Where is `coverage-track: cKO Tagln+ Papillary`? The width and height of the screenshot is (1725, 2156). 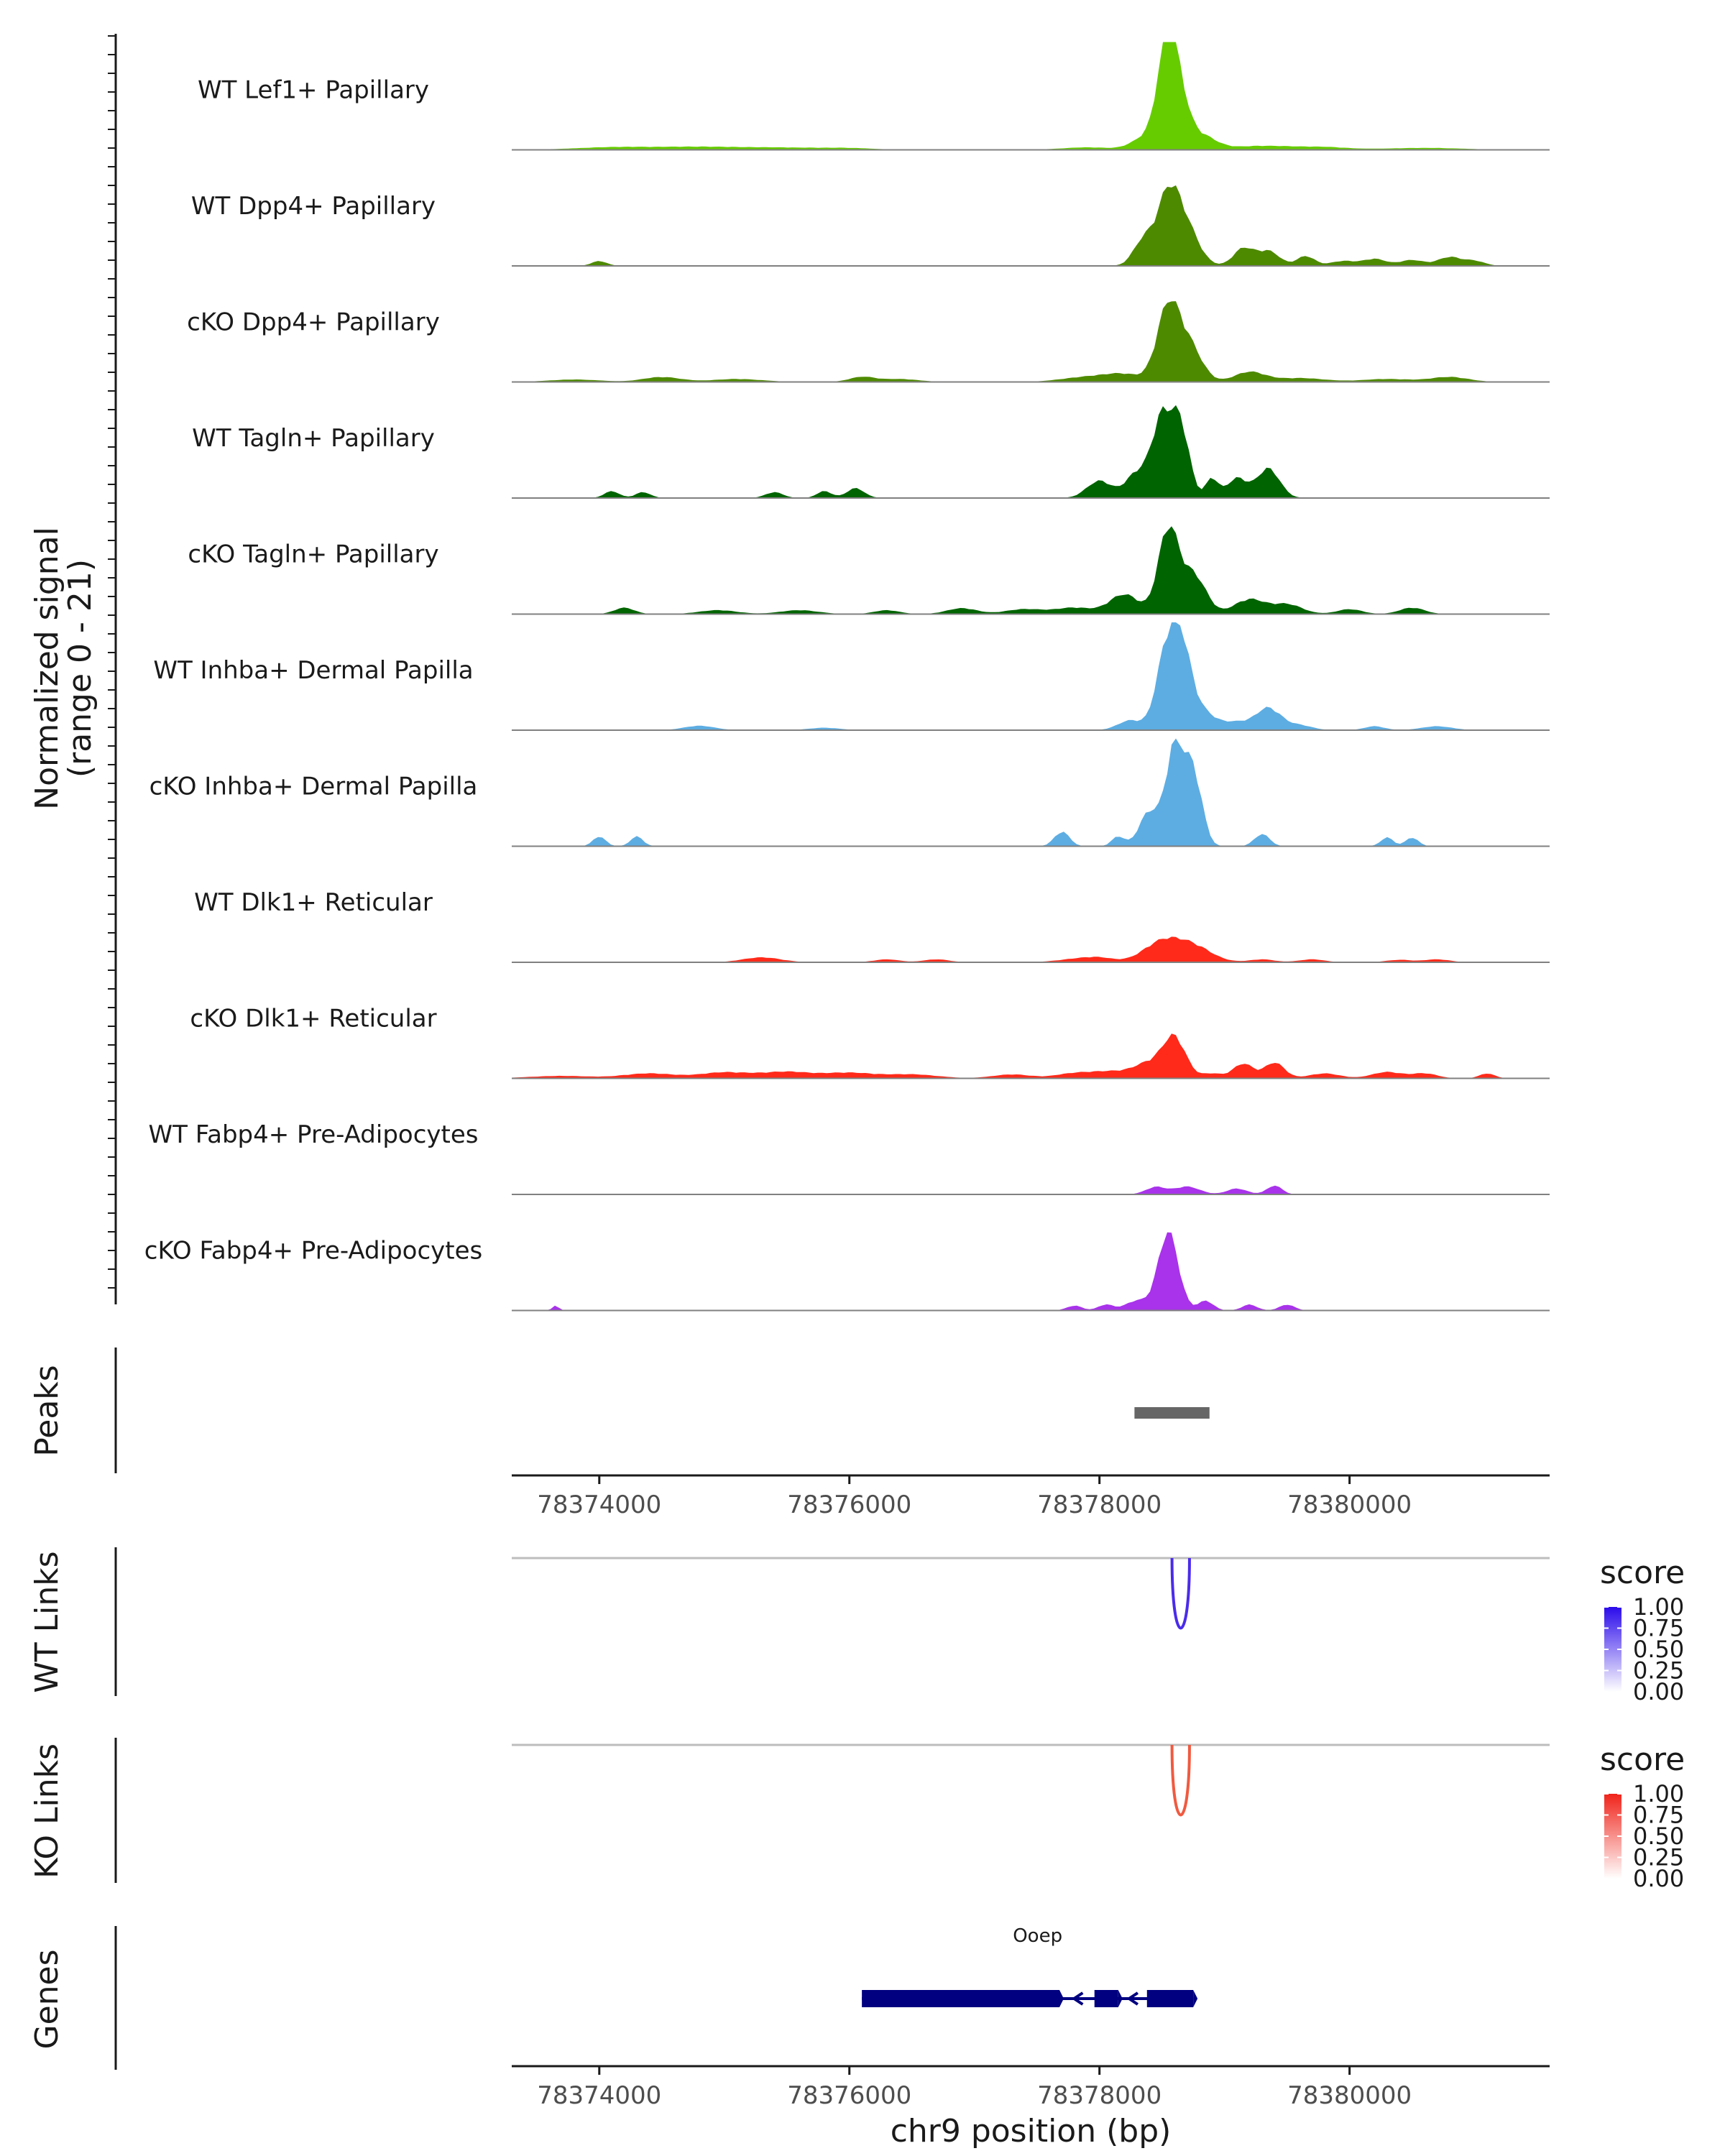 coverage-track: cKO Tagln+ Papillary is located at coordinates (869, 570).